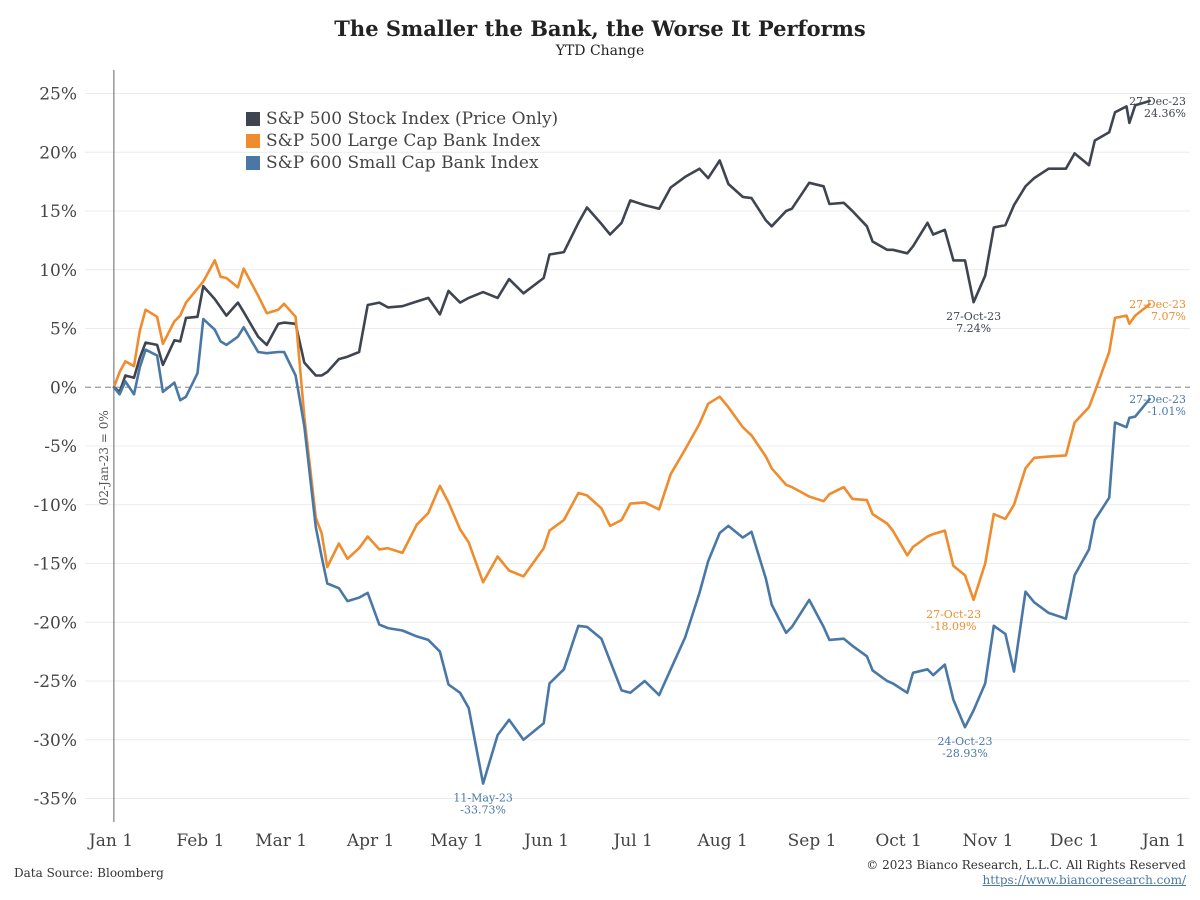 This screenshot has width=1200, height=900. I want to click on y-tick-label: -20%, so click(55, 623).